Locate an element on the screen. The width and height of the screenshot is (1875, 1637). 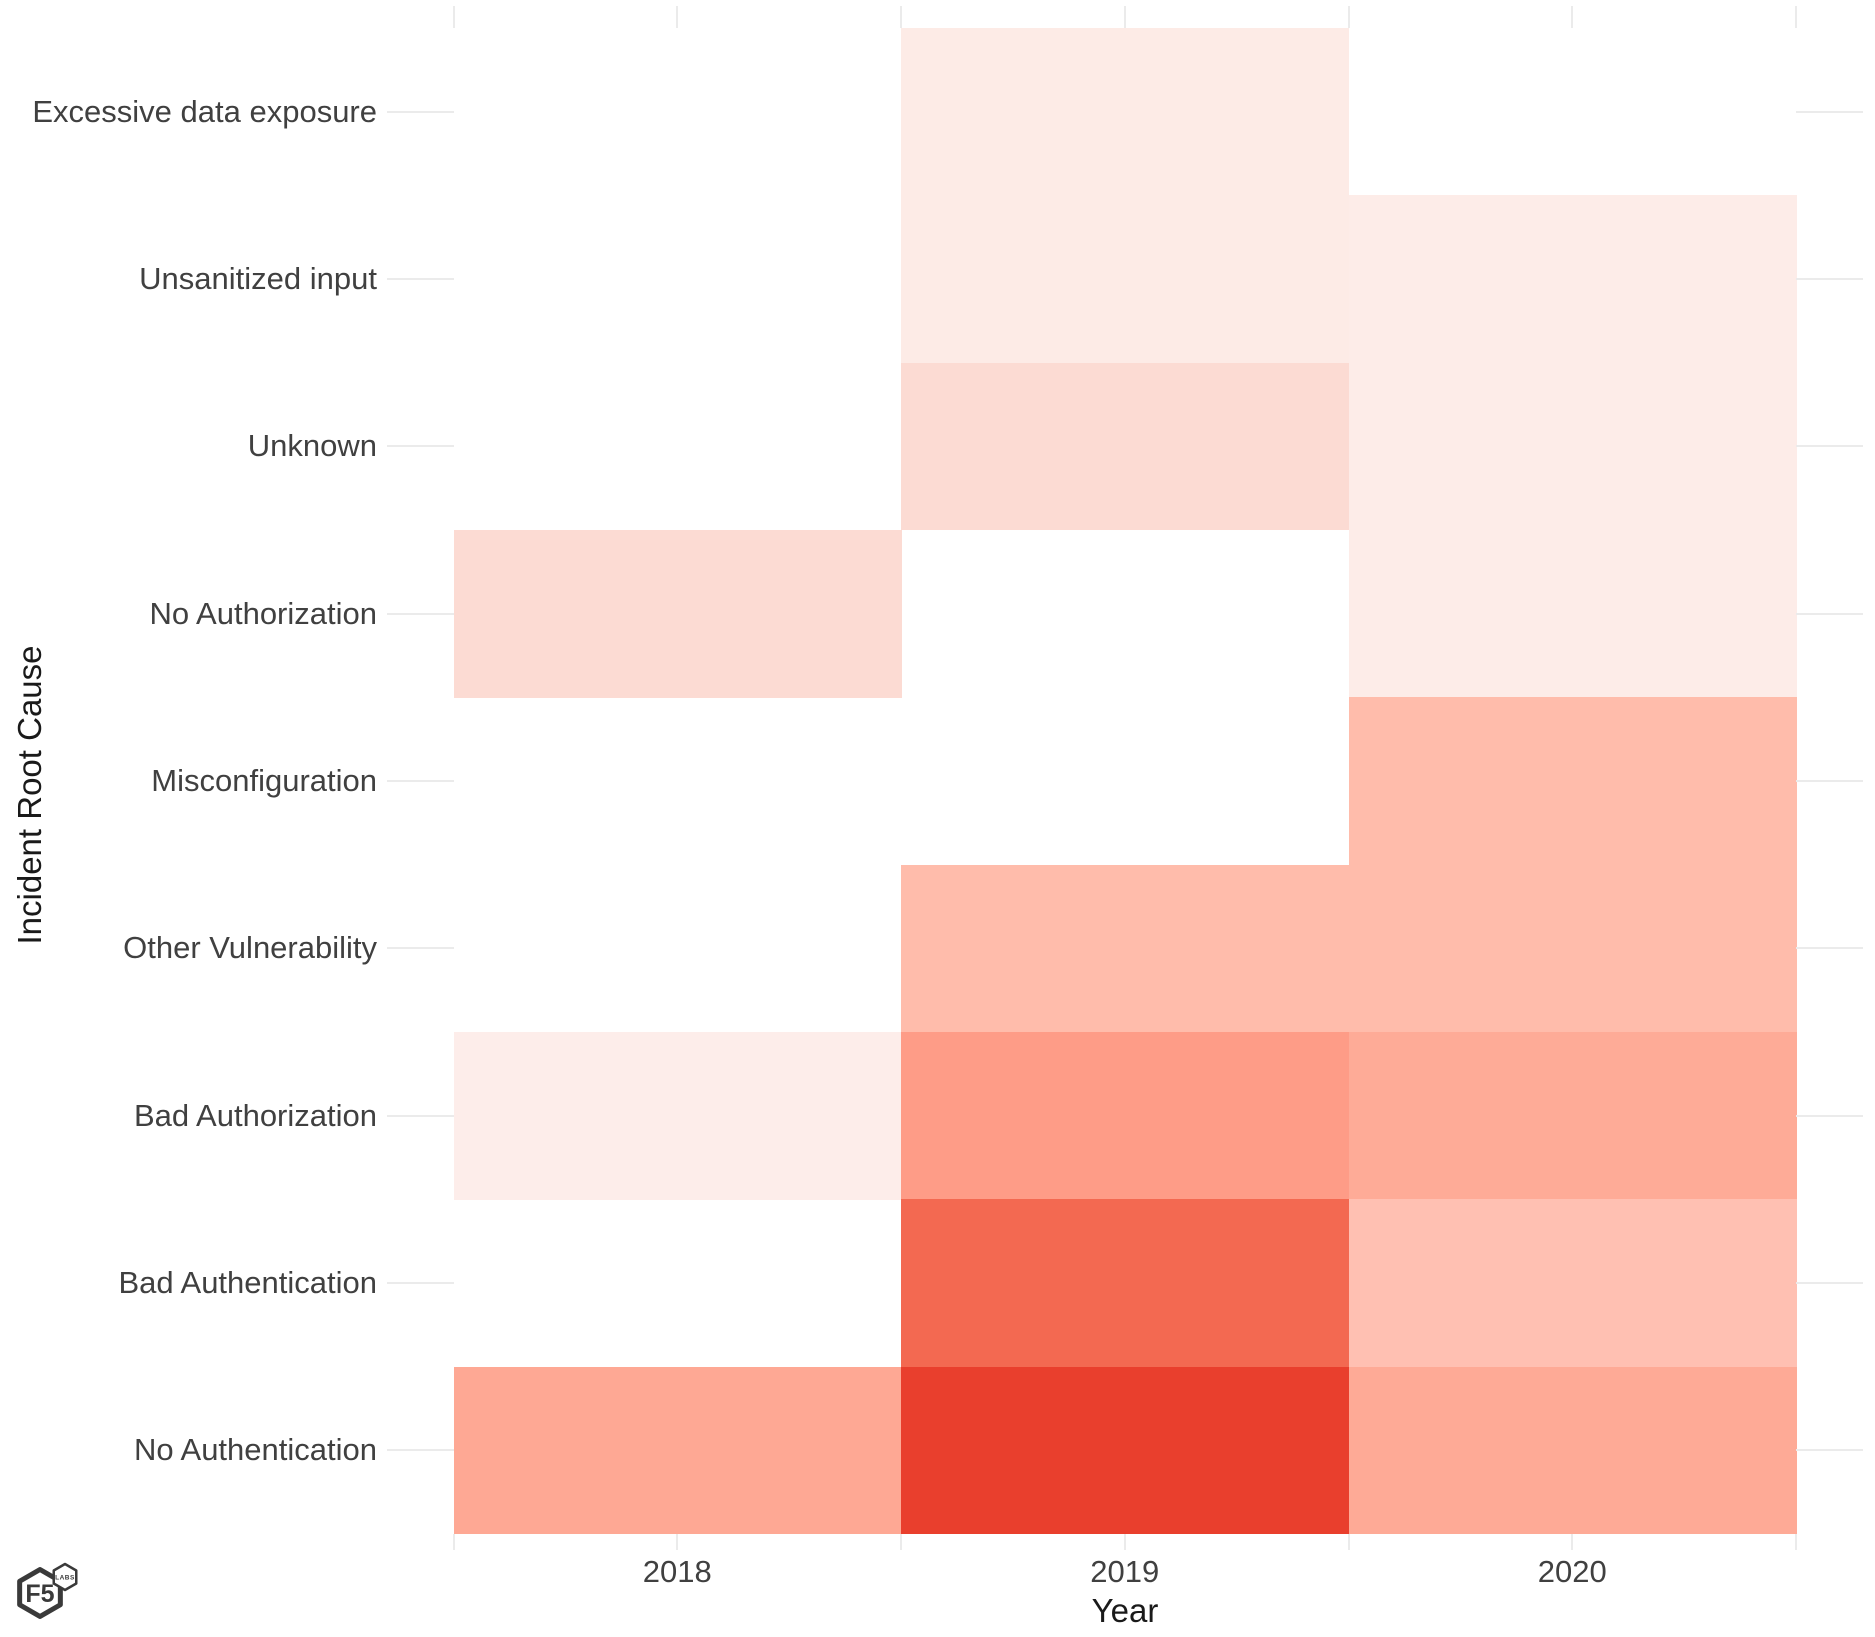
logo-labs-text: LABS is located at coordinates (65, 1578).